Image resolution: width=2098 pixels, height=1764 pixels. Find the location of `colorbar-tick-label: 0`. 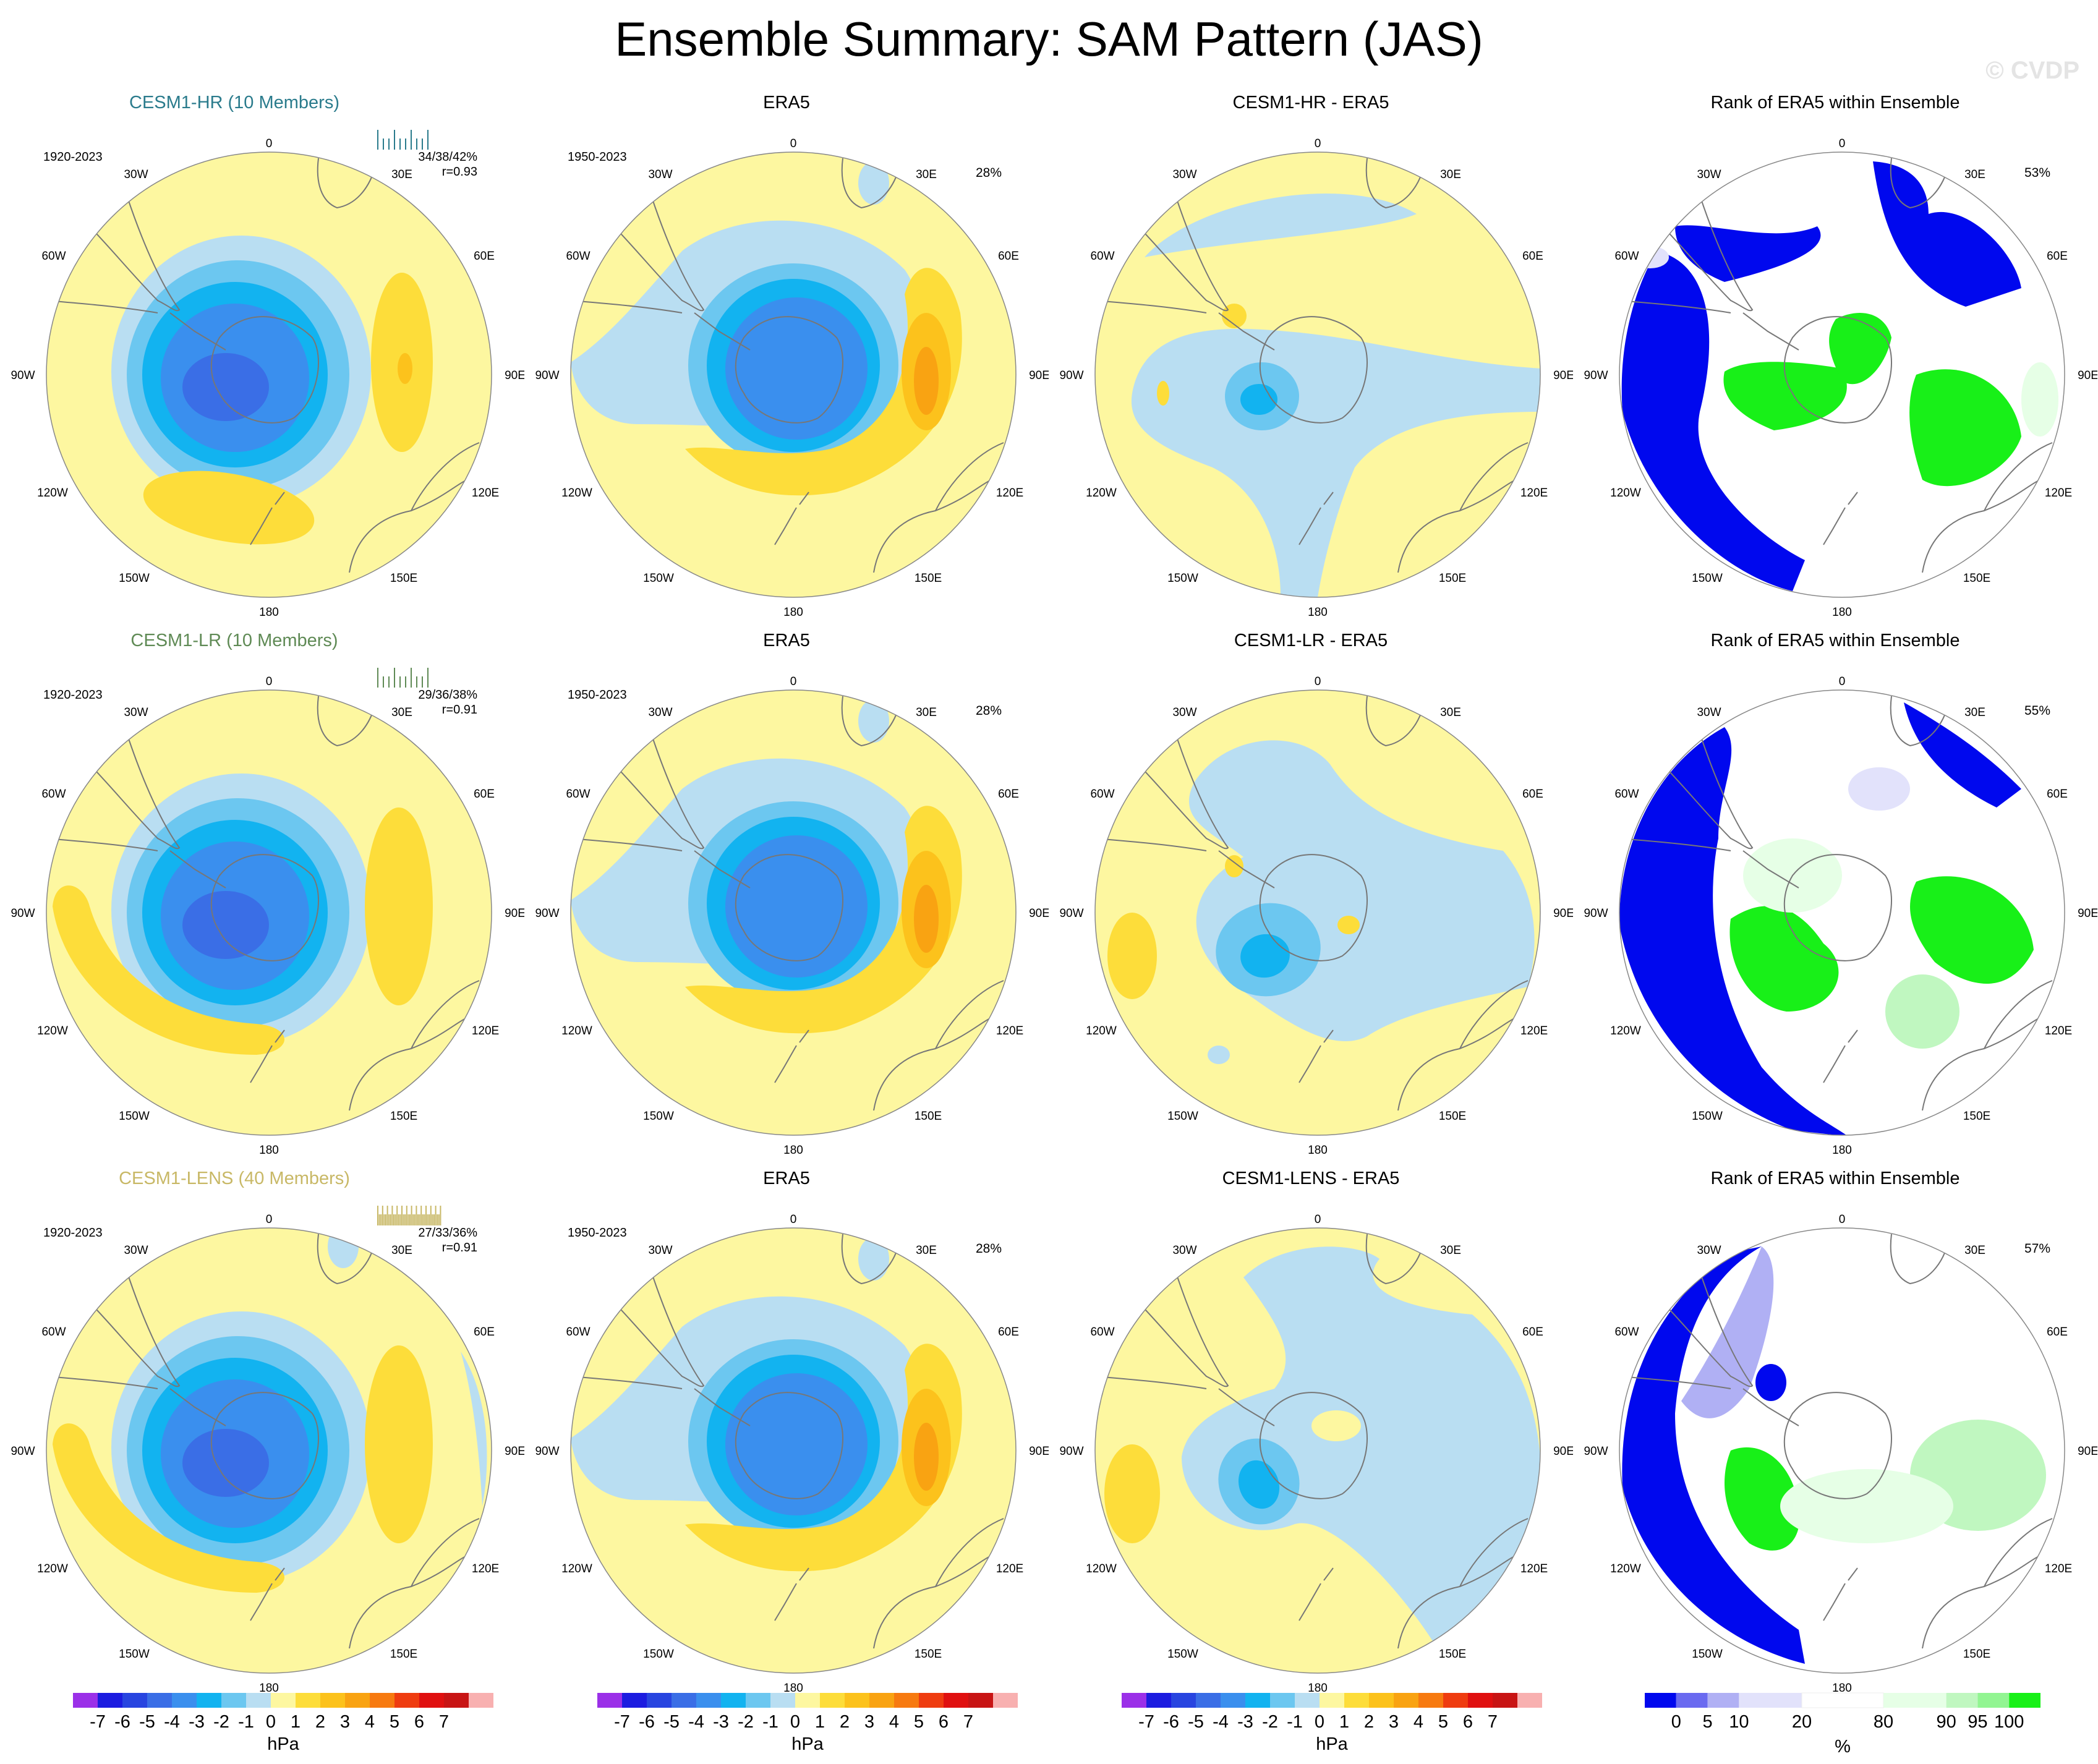

colorbar-tick-label: 0 is located at coordinates (795, 1722).